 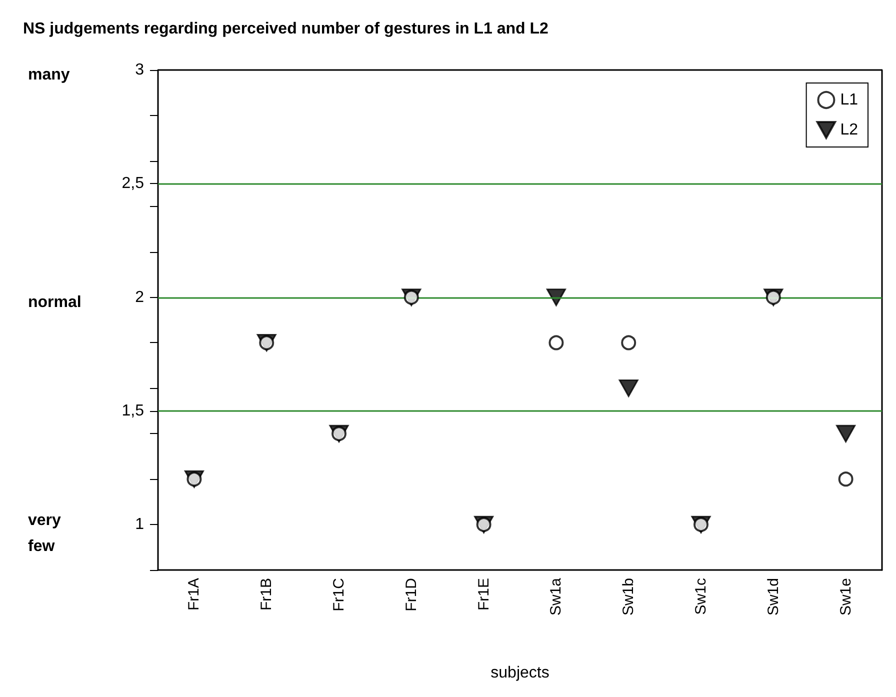 I want to click on y-tick-label: 2,5, so click(x=133, y=183).